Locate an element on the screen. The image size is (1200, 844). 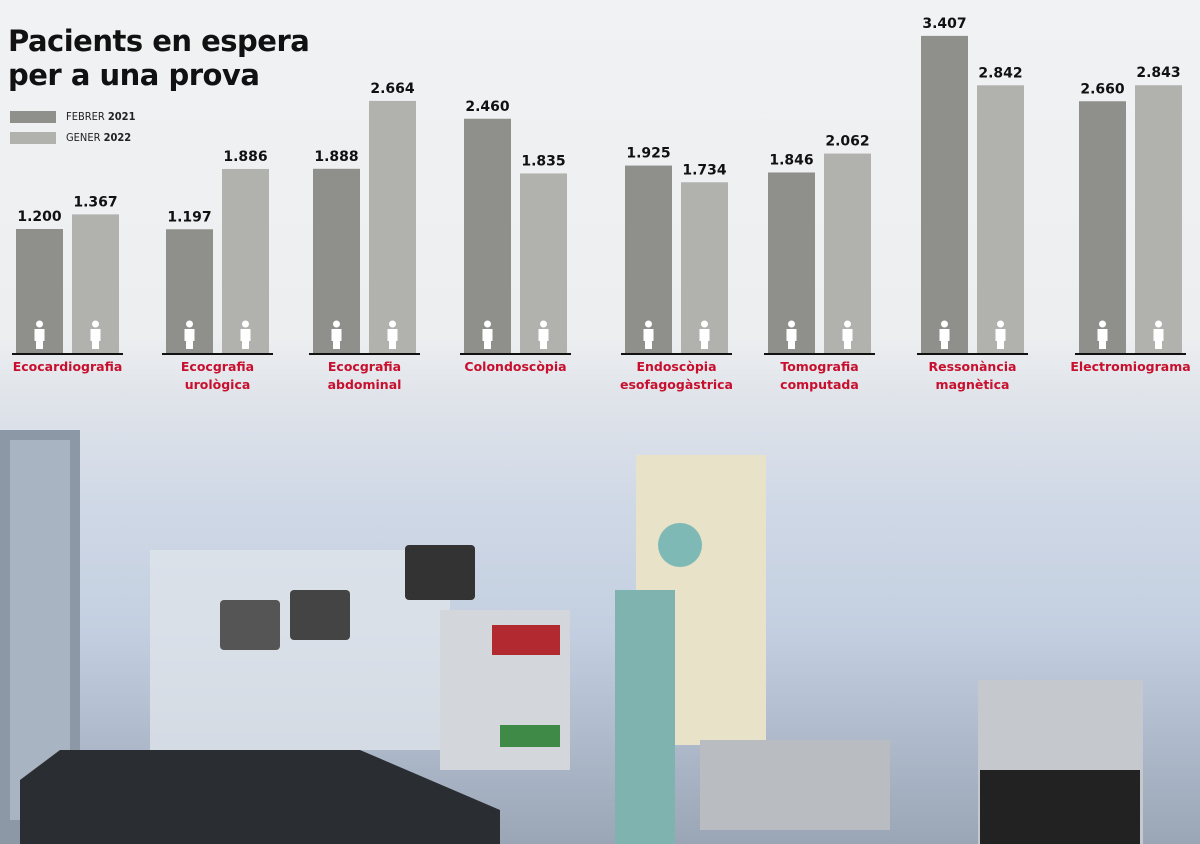
legend-year: 2022 is located at coordinates (117, 137).